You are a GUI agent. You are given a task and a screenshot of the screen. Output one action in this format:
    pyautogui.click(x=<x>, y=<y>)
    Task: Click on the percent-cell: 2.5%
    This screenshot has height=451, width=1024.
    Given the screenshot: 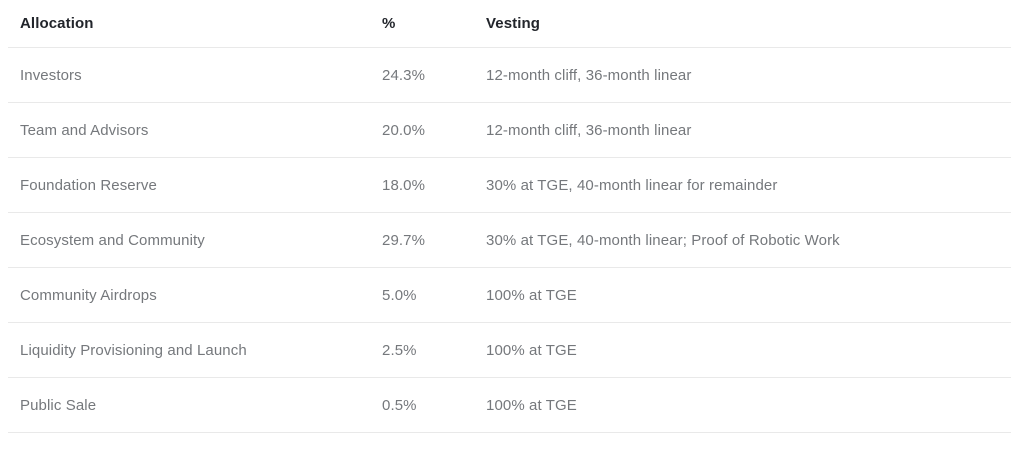 What is the action you would take?
    pyautogui.click(x=399, y=350)
    